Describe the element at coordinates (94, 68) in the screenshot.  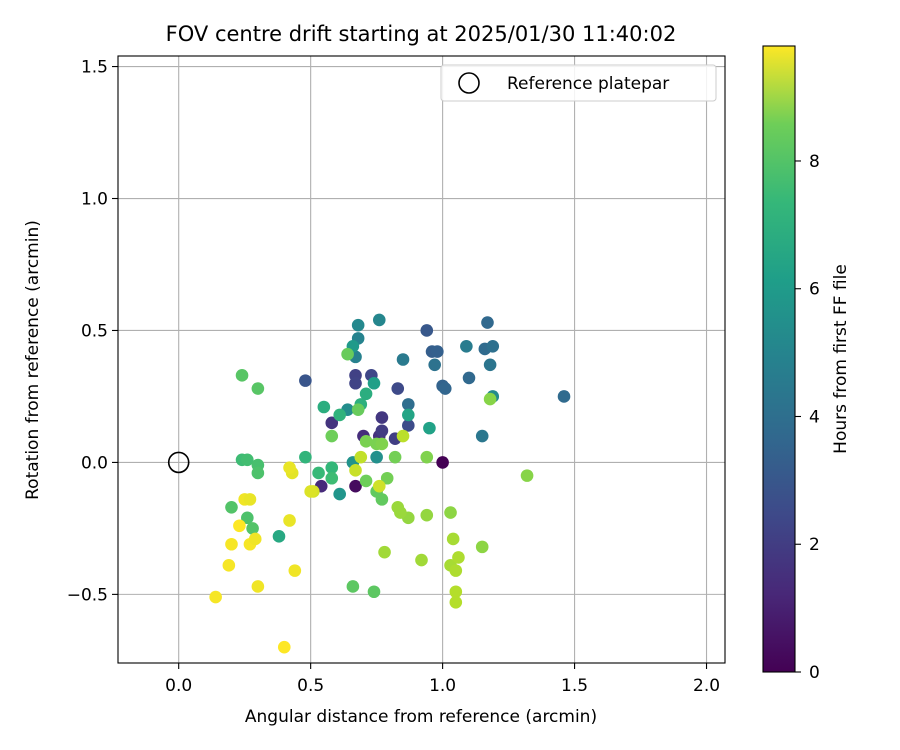
I see `y-tick-label-4: 1.5` at that location.